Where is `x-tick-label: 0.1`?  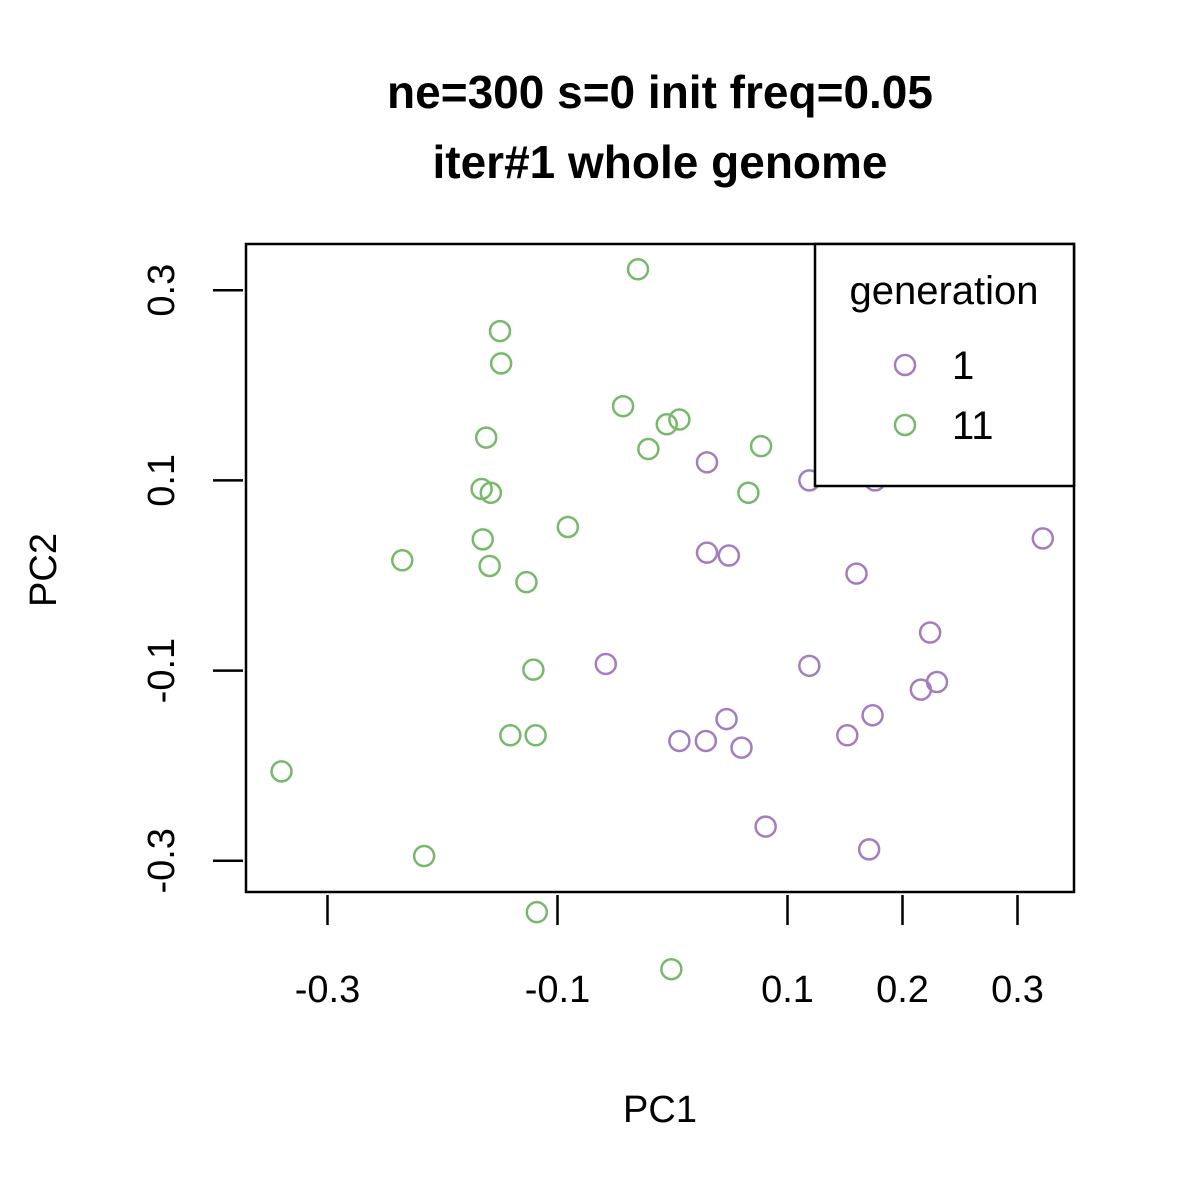 x-tick-label: 0.1 is located at coordinates (787, 990).